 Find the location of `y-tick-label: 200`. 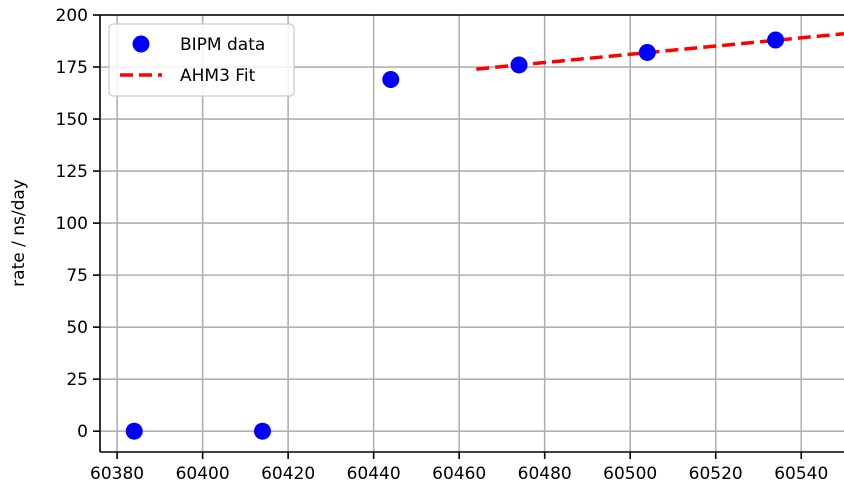

y-tick-label: 200 is located at coordinates (72, 16).